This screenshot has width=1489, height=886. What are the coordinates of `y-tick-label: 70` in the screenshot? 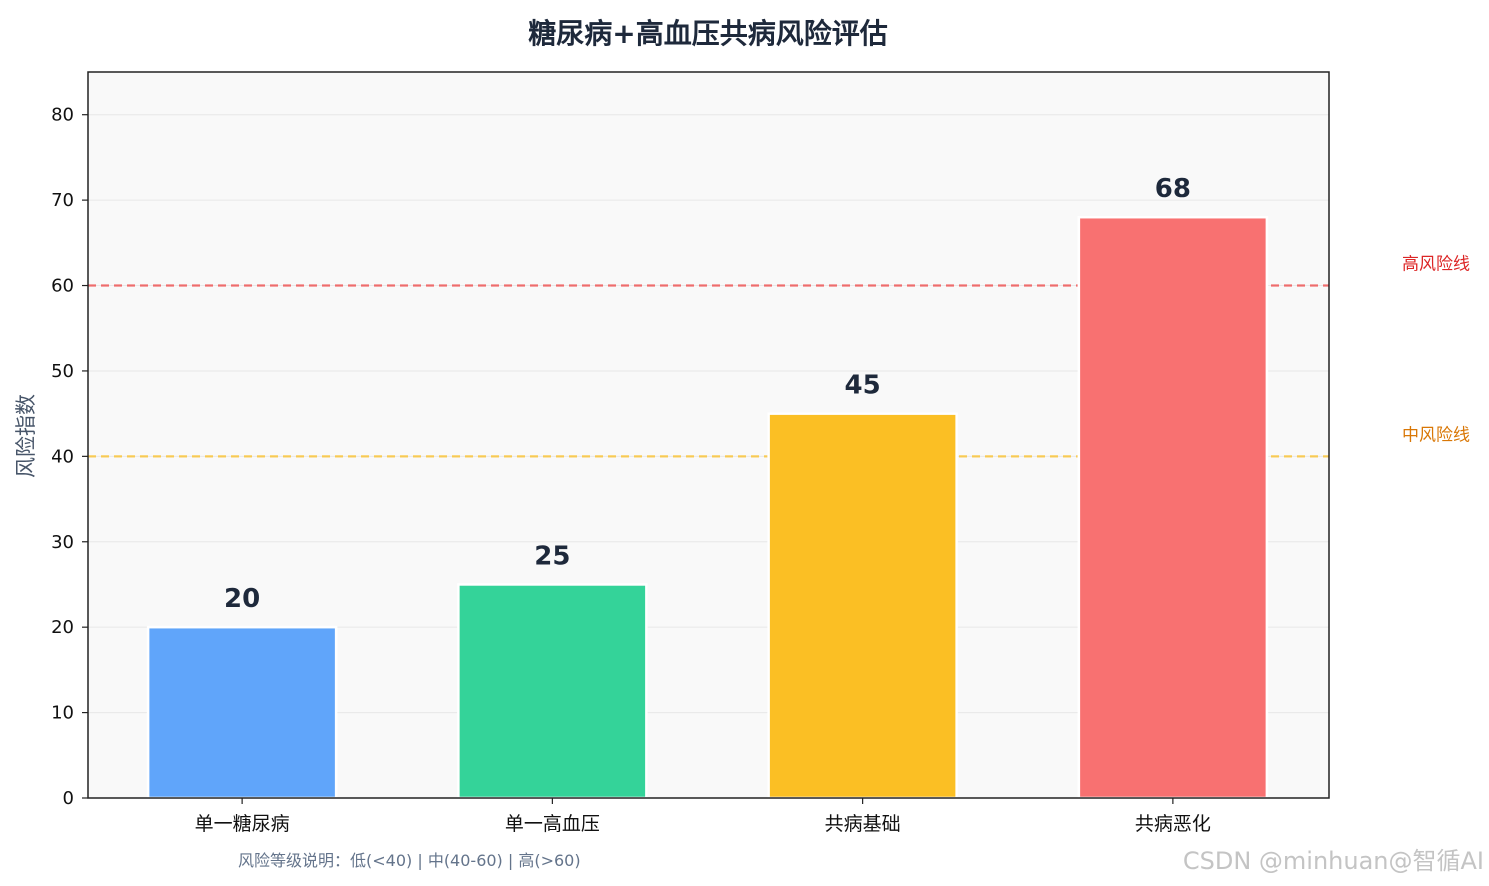 It's located at (62, 200).